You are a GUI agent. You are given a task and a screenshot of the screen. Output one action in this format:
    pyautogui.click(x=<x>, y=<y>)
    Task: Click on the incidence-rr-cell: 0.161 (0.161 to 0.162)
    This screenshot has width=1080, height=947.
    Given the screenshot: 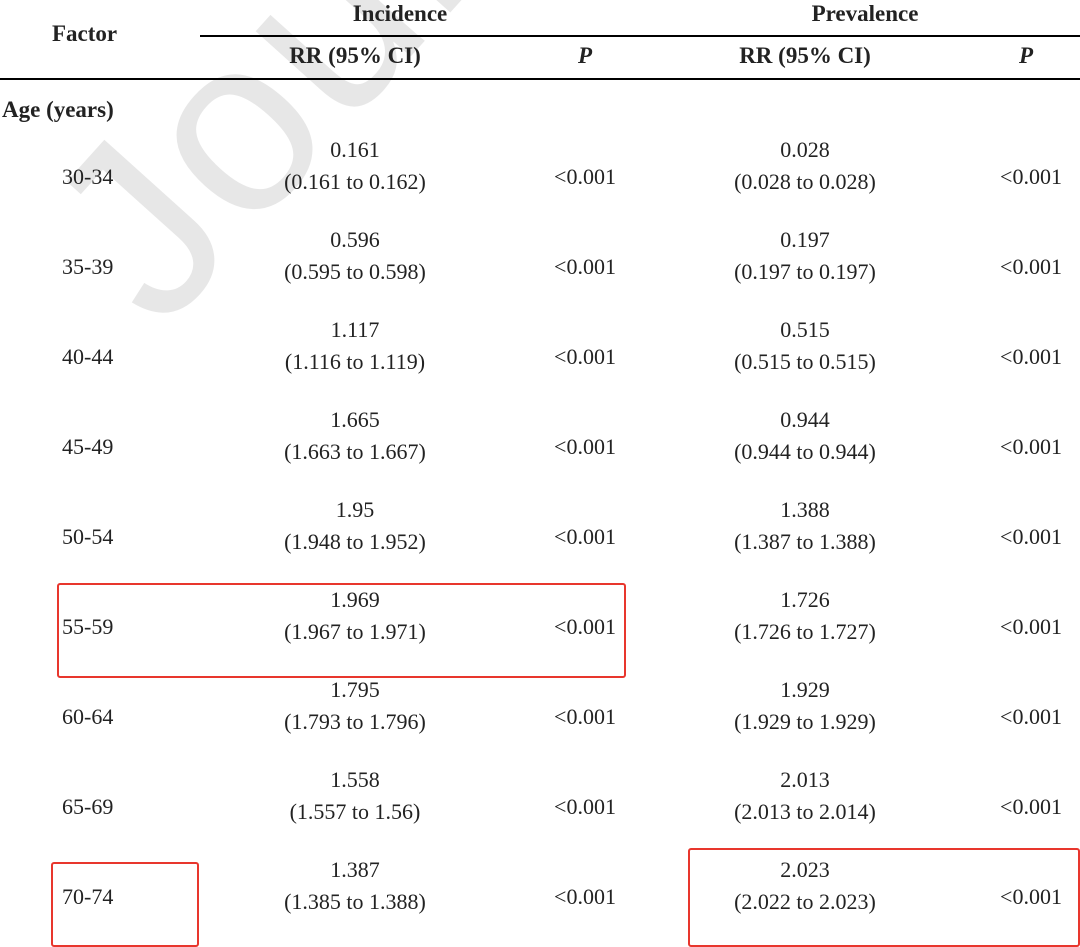 What is the action you would take?
    pyautogui.click(x=355, y=168)
    